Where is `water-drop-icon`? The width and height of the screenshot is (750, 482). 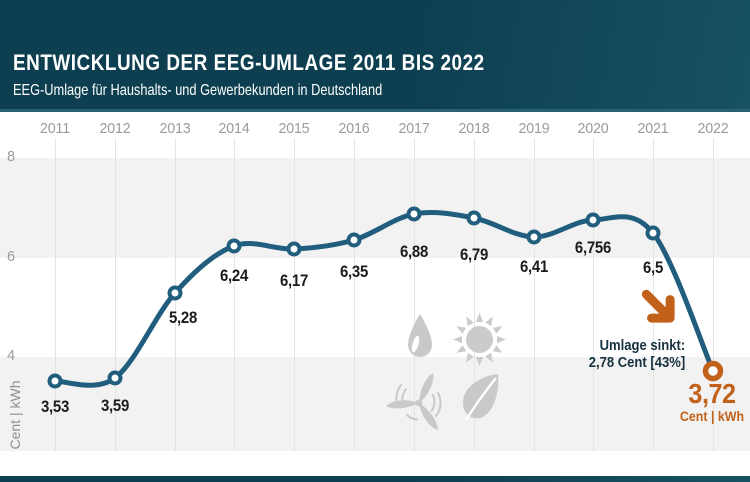
water-drop-icon is located at coordinates (420, 335).